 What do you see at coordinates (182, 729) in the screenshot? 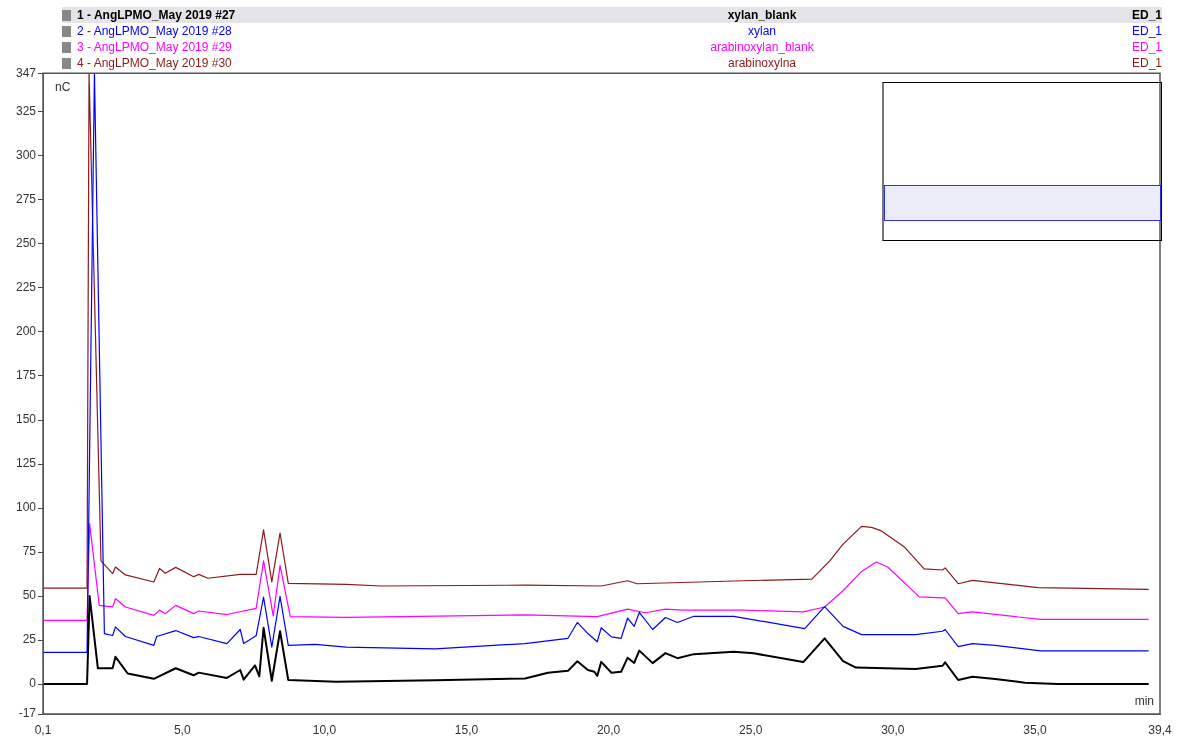
I see `x-tick-label: 5,0` at bounding box center [182, 729].